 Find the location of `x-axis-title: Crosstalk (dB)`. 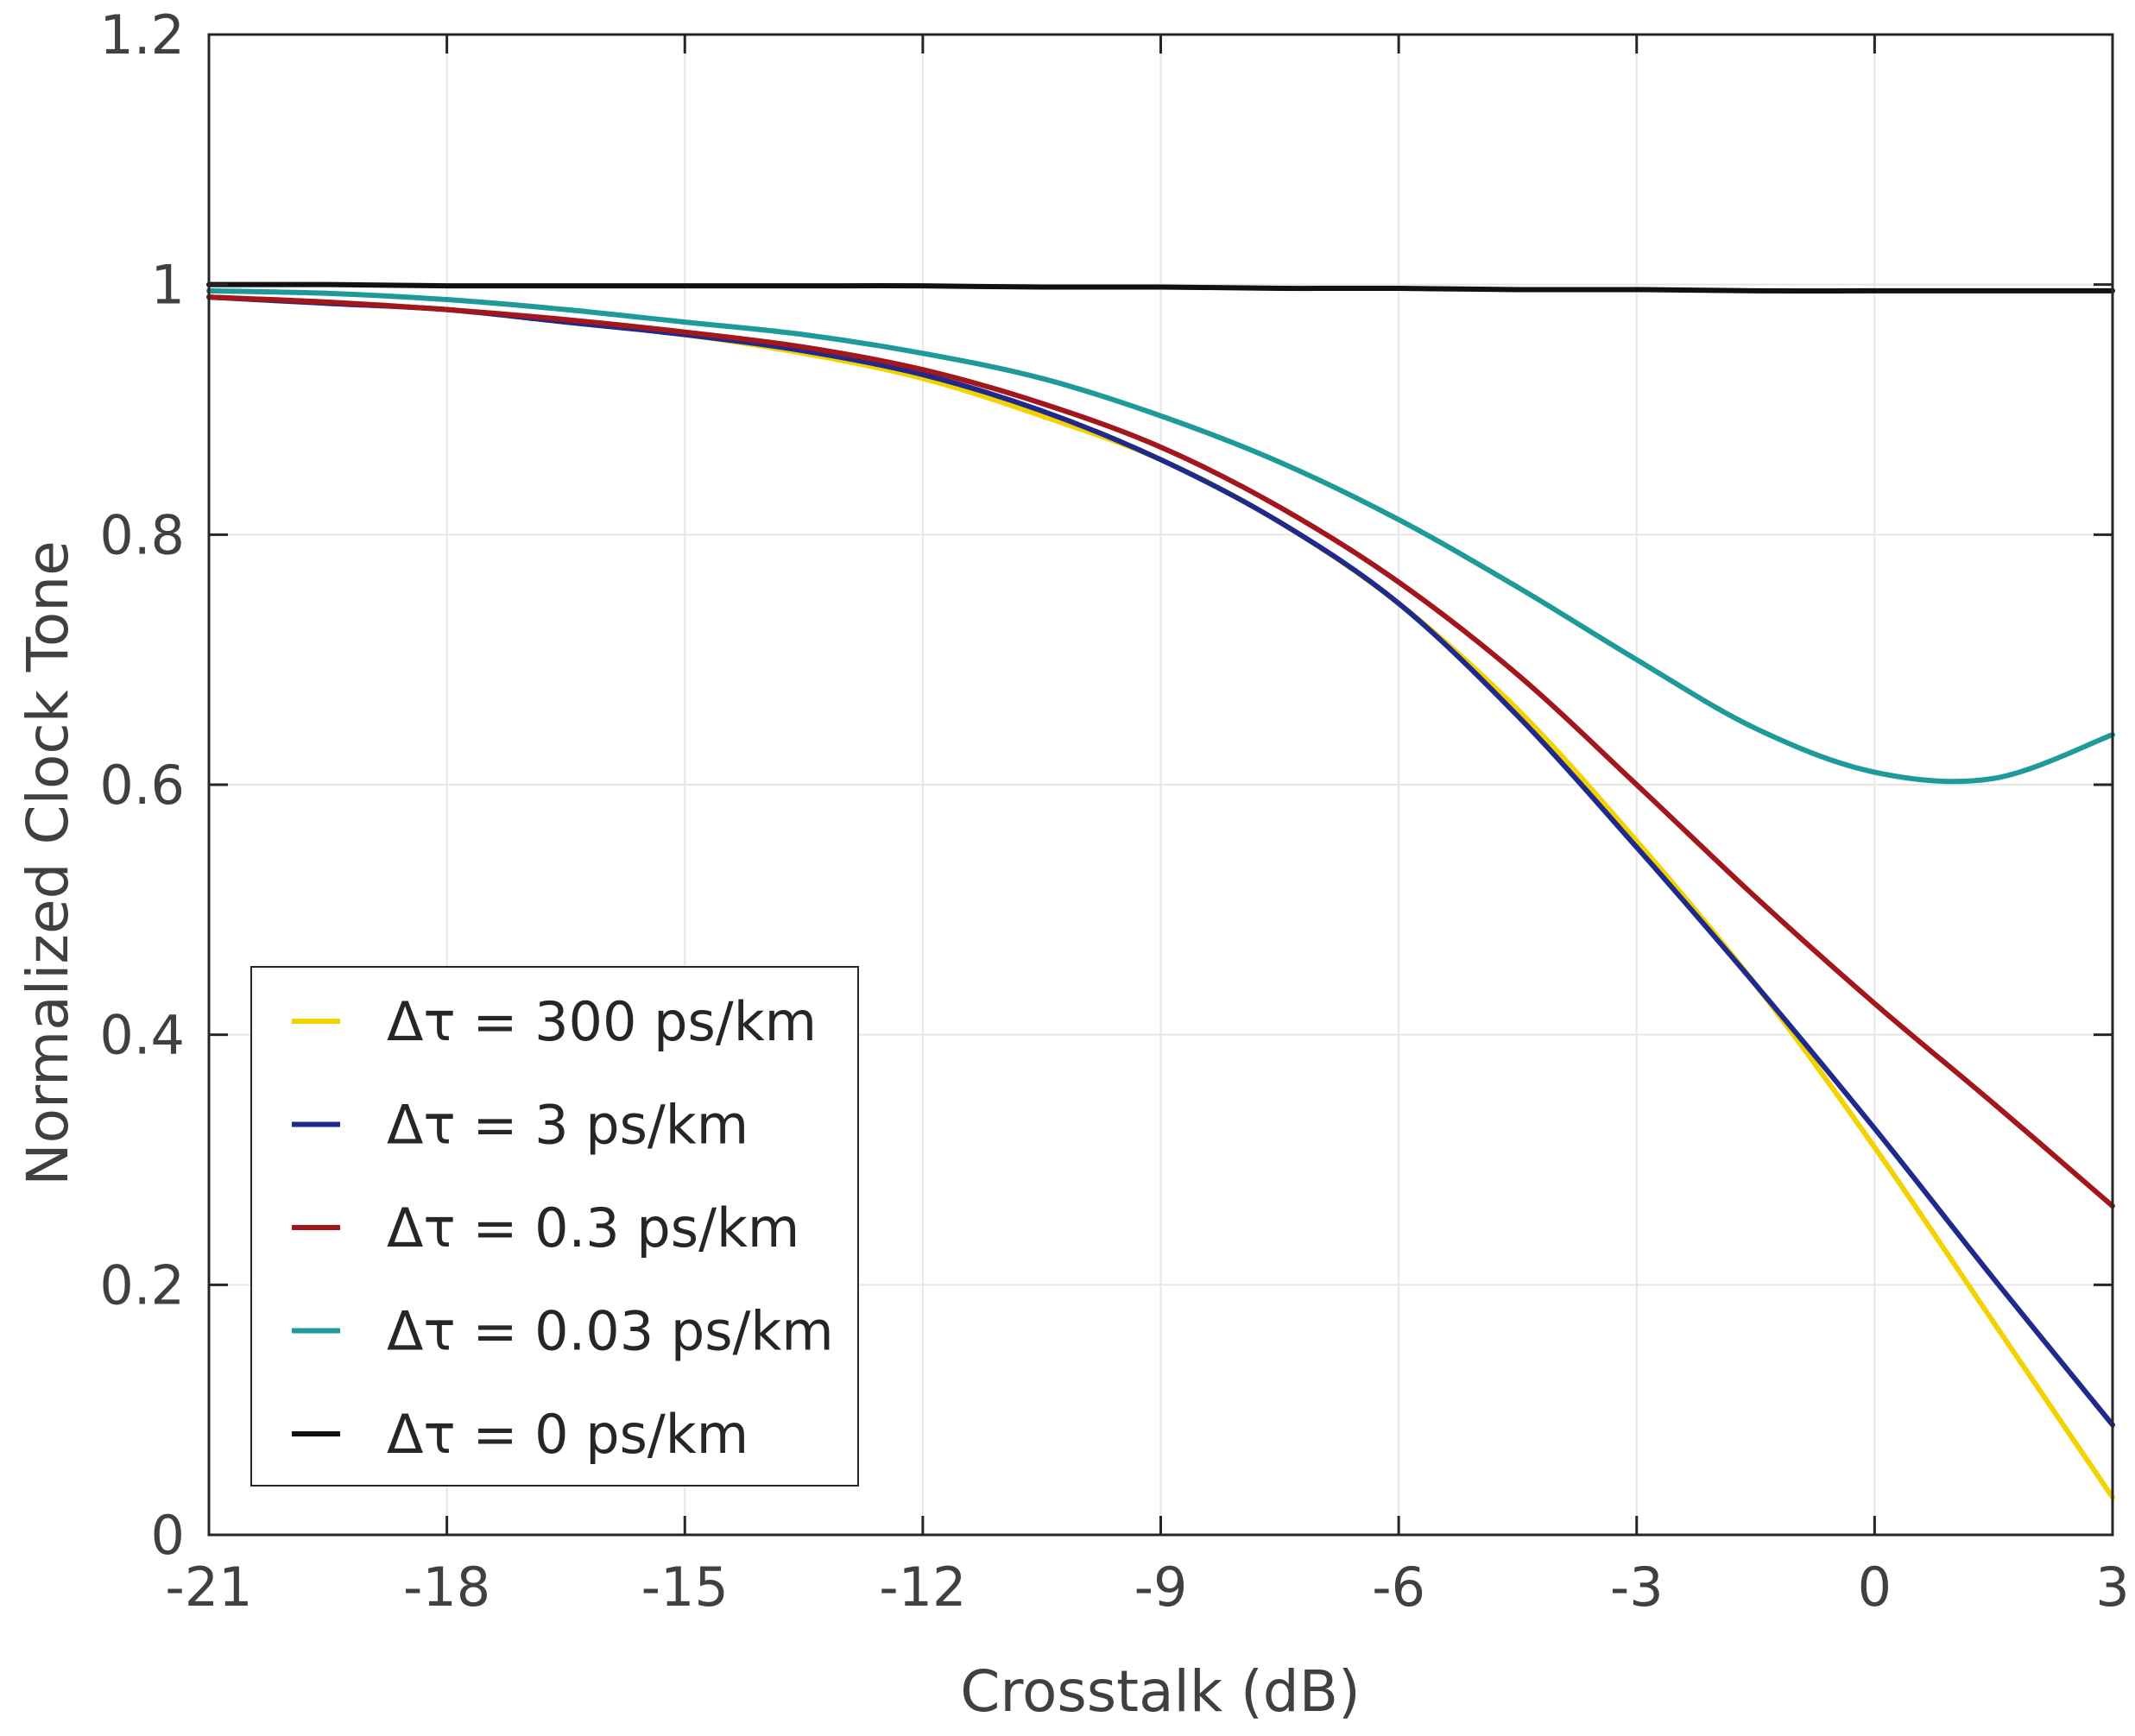

x-axis-title: Crosstalk (dB) is located at coordinates (1160, 1691).